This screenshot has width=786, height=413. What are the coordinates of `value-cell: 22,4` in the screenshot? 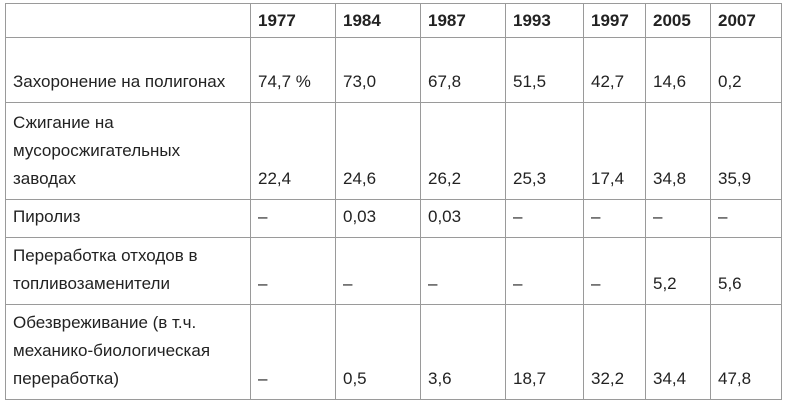 It's located at (293, 151).